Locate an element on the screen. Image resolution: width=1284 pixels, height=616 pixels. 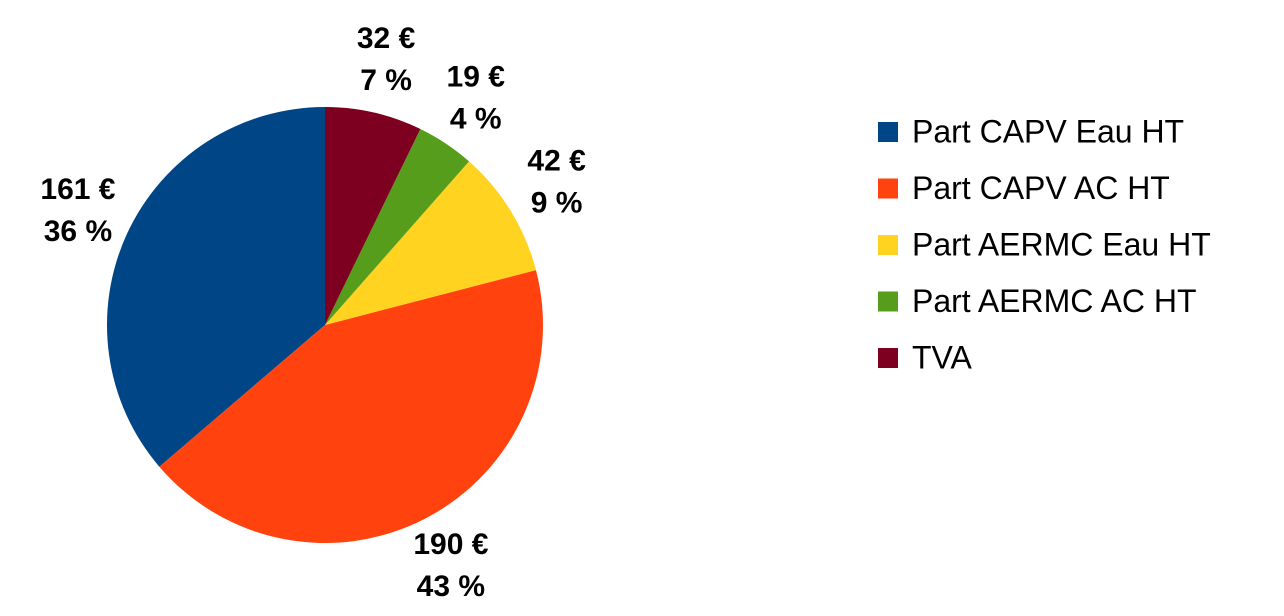
legend-label: Part AERMC AC HT is located at coordinates (1054, 301).